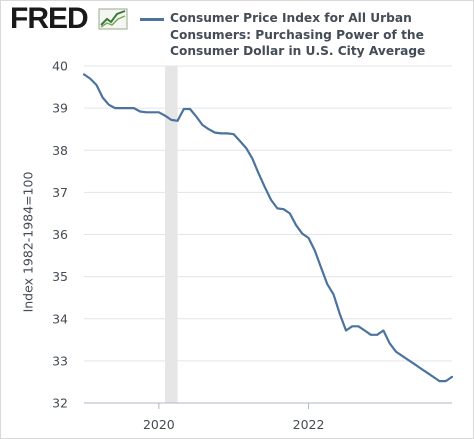 The width and height of the screenshot is (474, 439). I want to click on y-tick-label: 32, so click(60, 403).